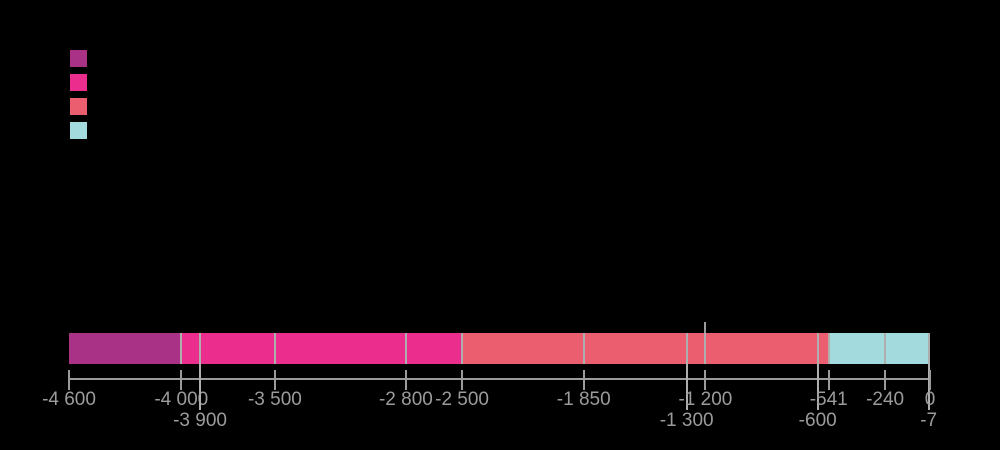  What do you see at coordinates (705, 327) in the screenshot?
I see `annotation-marker-line` at bounding box center [705, 327].